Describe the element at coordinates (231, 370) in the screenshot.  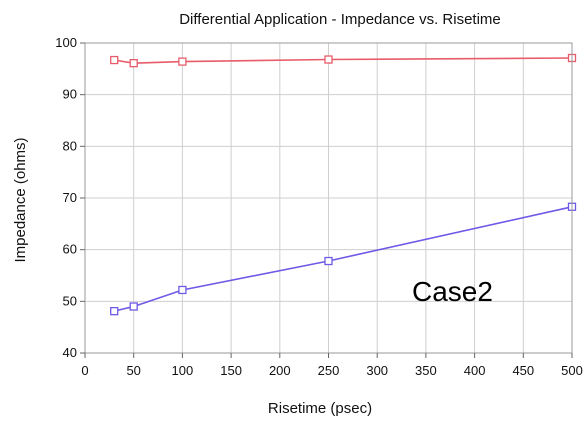
I see `x-tick-label-3: 150` at that location.